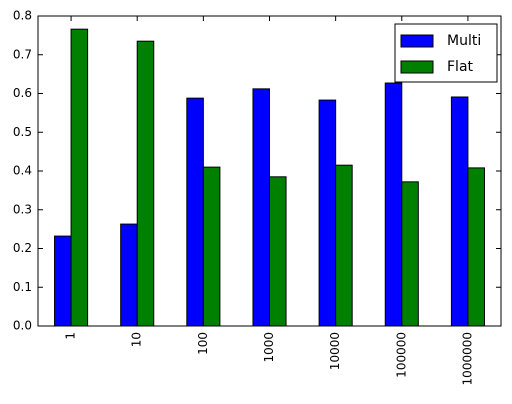 The width and height of the screenshot is (512, 404). Describe the element at coordinates (446, 53) in the screenshot. I see `legend-box` at that location.